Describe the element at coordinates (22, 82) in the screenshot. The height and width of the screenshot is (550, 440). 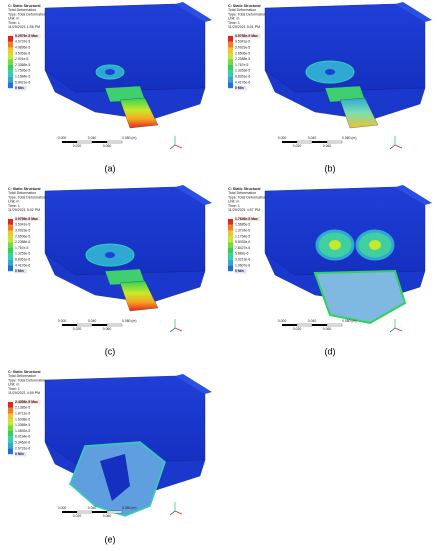
I see `legend-label: 5.8421e-6` at that location.